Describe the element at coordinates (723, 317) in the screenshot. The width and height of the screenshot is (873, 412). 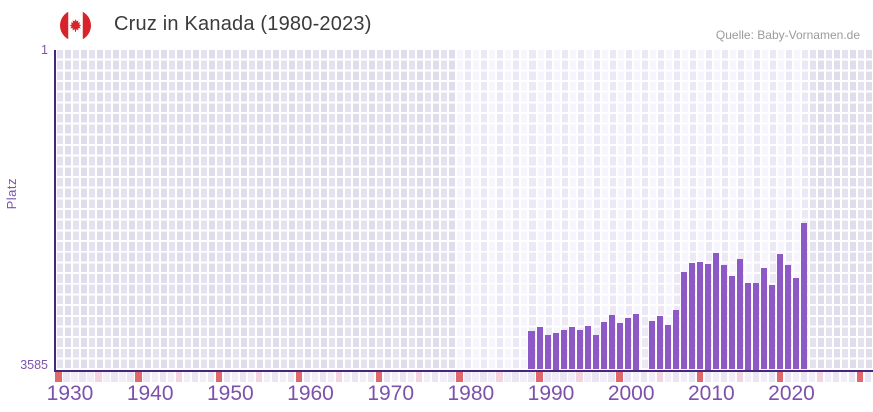
I see `bar-2013` at that location.